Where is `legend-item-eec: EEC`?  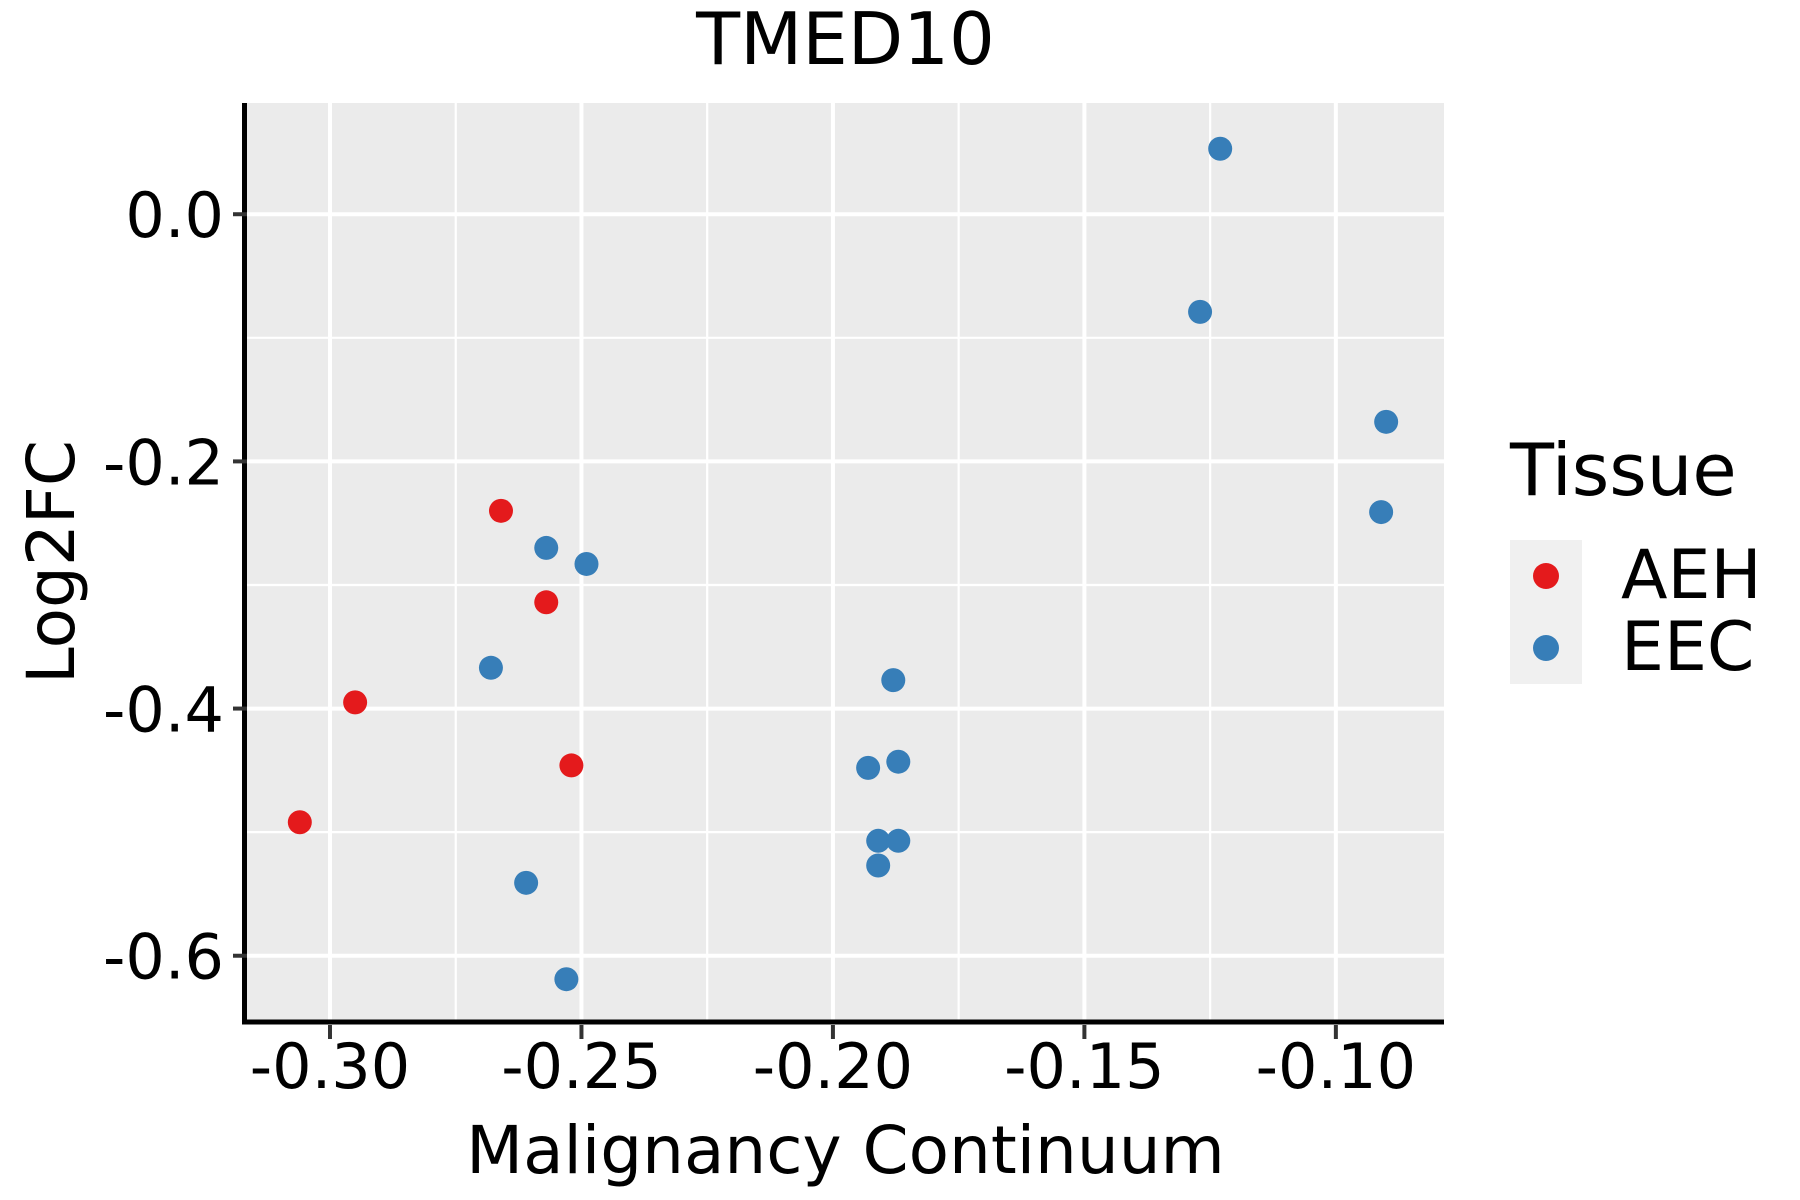 legend-item-eec: EEC is located at coordinates (1636, 647).